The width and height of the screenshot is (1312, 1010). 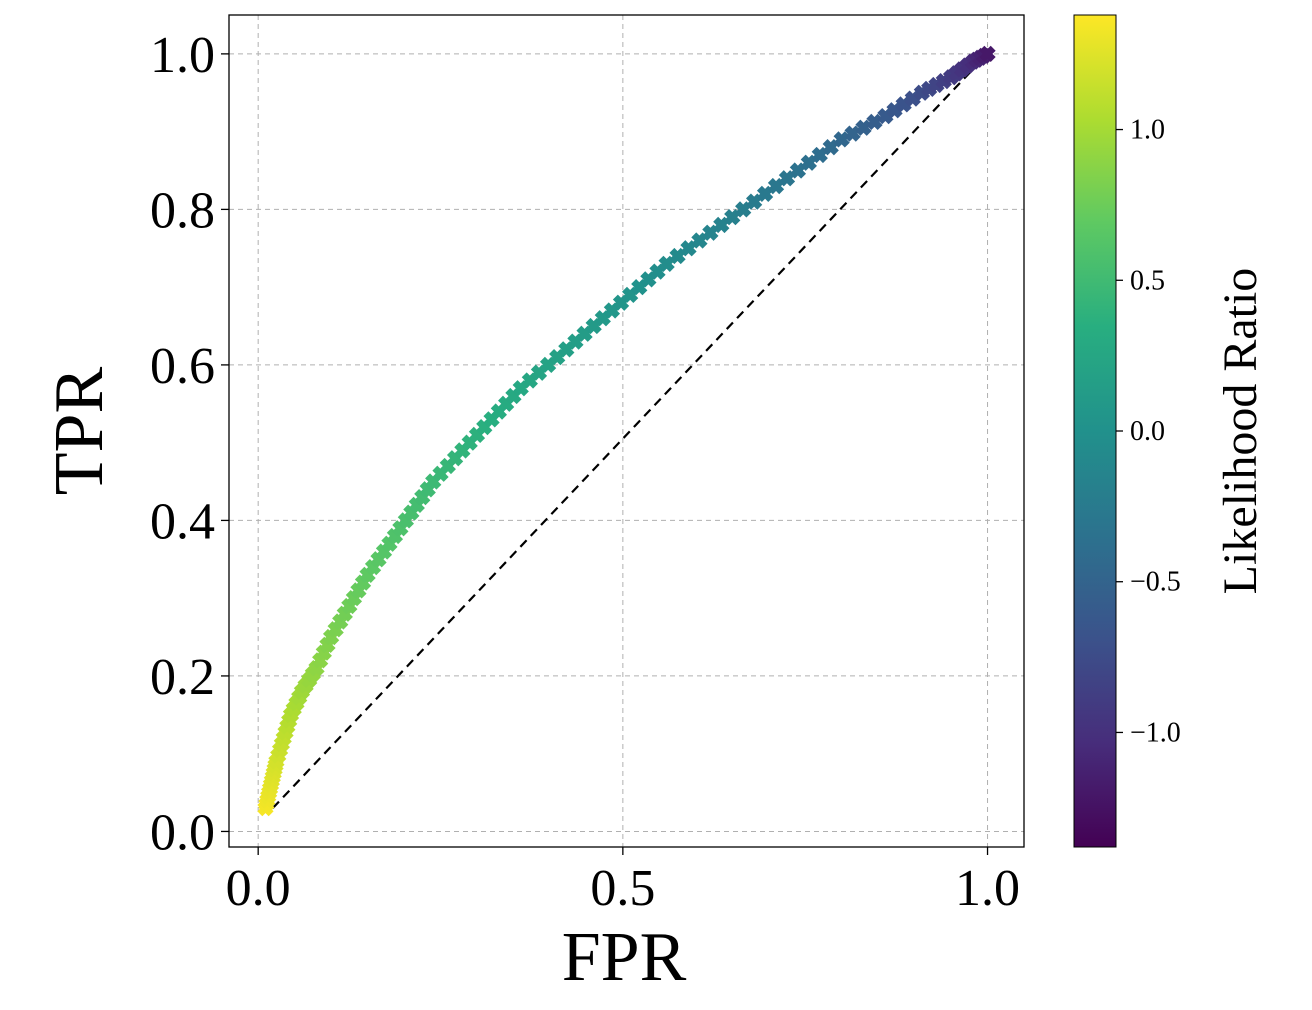 I want to click on y-tick-label: 0.4, so click(x=182, y=521).